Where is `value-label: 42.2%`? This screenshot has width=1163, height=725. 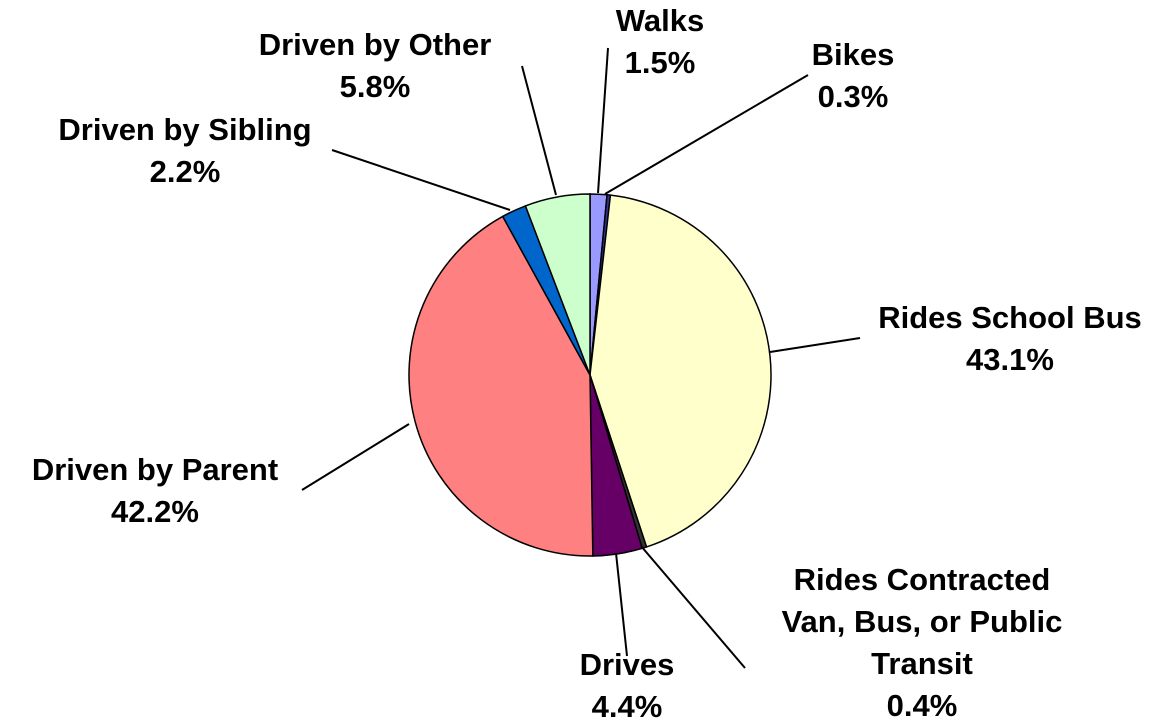
value-label: 42.2% is located at coordinates (155, 511).